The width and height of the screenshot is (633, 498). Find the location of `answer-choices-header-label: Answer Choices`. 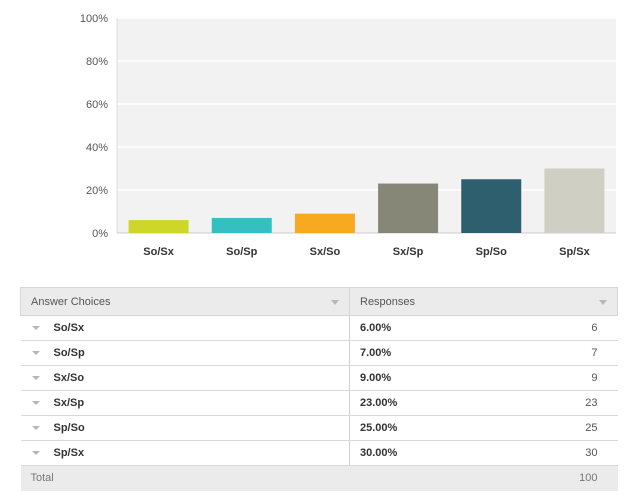

answer-choices-header-label: Answer Choices is located at coordinates (71, 301).